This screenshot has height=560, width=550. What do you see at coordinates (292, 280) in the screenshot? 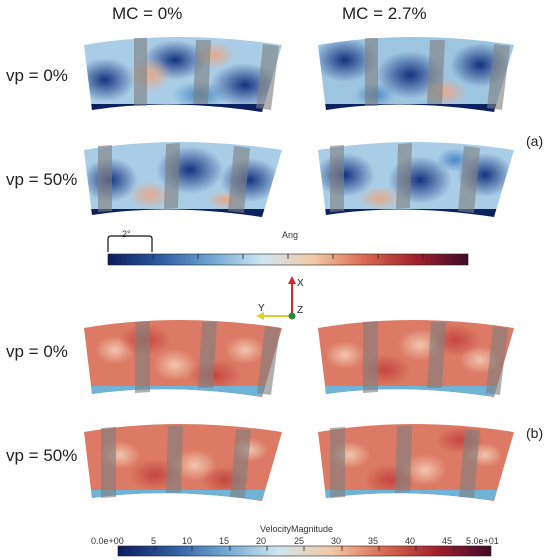
I see `x-arrowhead` at bounding box center [292, 280].